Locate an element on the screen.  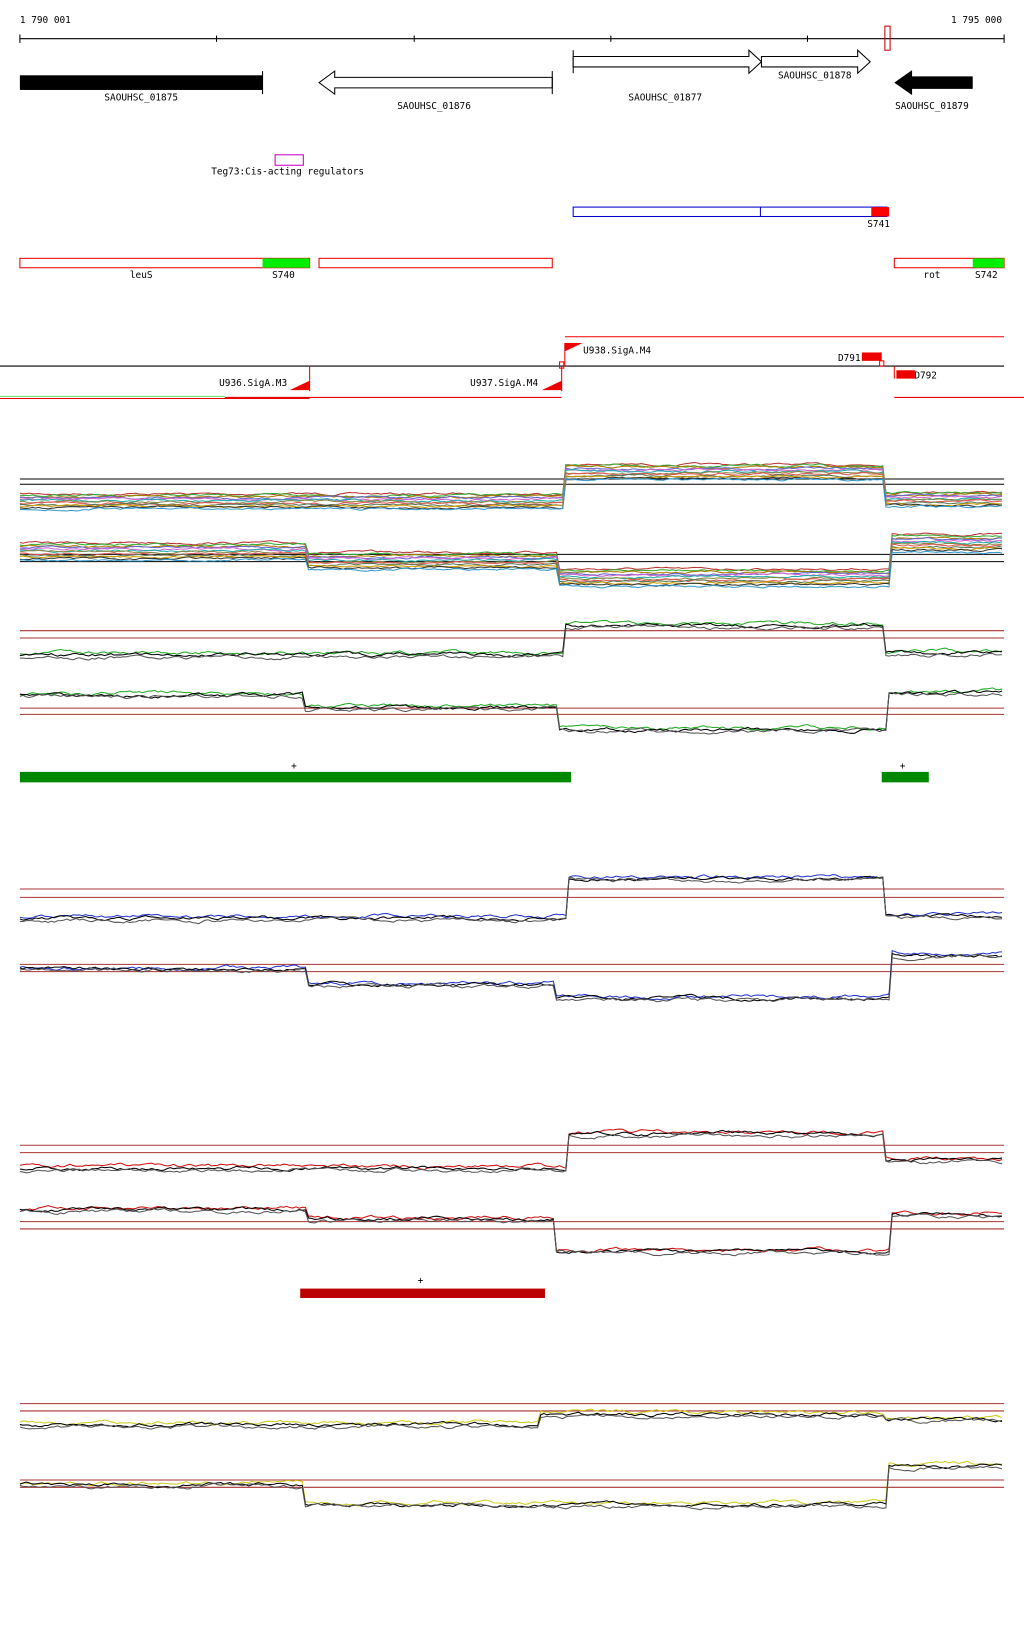
promoter-label: U936.SigA.M3 is located at coordinates (253, 383).